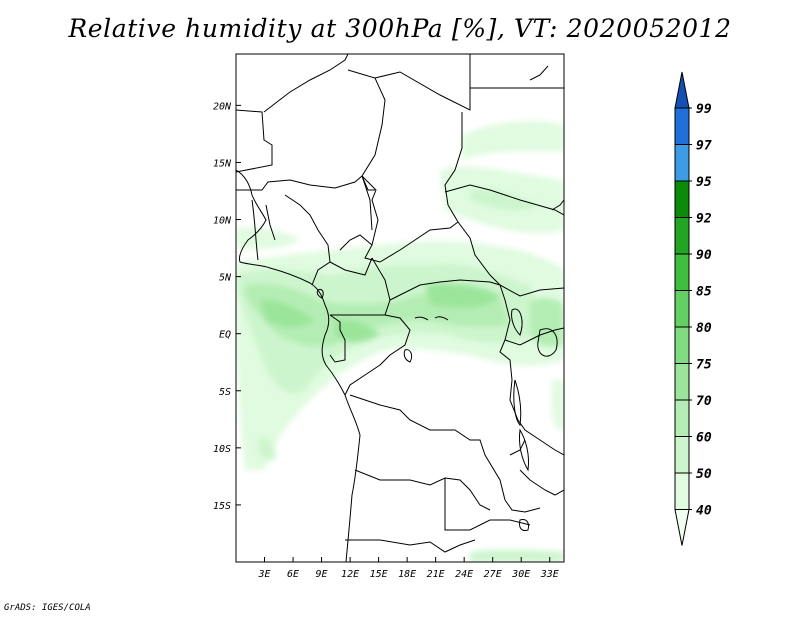  What do you see at coordinates (222, 163) in the screenshot?
I see `lat-tick-label: 15N` at bounding box center [222, 163].